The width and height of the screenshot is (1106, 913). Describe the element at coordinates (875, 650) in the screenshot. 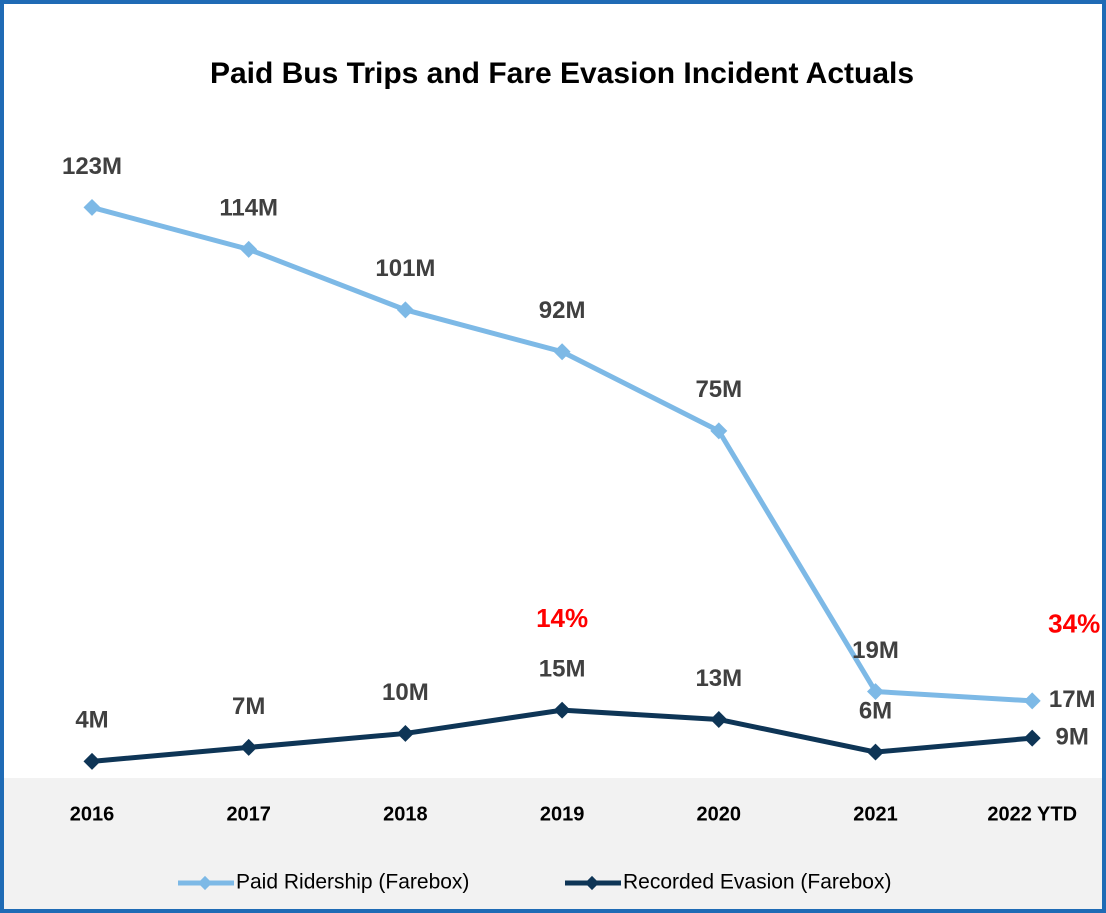

I see `data-label: 19M` at that location.